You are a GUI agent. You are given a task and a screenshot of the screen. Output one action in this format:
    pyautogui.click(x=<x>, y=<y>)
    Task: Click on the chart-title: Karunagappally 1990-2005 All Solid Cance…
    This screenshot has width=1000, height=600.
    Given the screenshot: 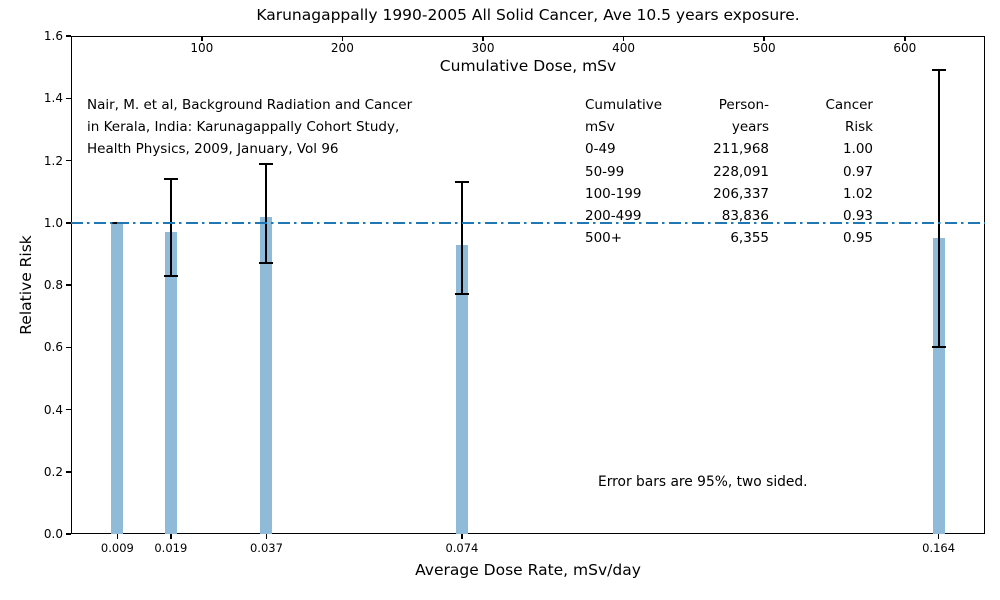 What is the action you would take?
    pyautogui.click(x=528, y=15)
    